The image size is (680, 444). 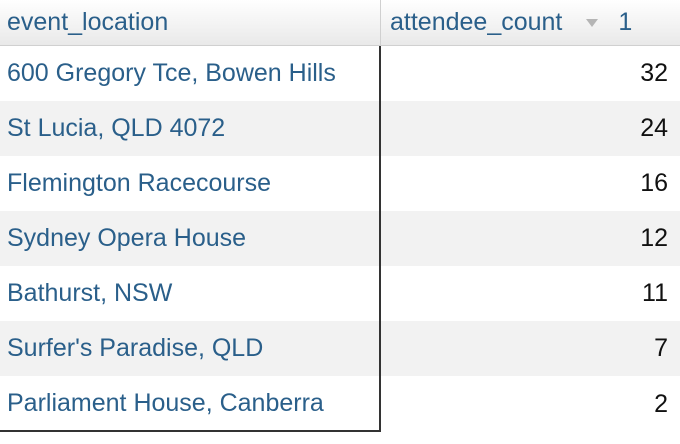 What do you see at coordinates (654, 73) in the screenshot?
I see `count-text: 32` at bounding box center [654, 73].